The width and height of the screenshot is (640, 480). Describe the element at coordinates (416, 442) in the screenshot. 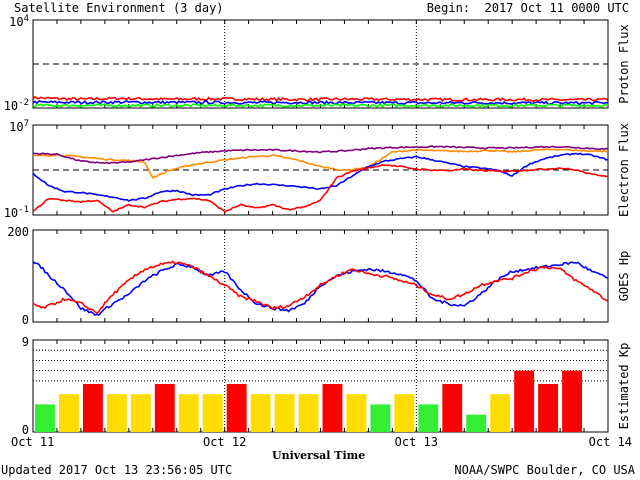

I see `x-tick-label: Oct 13` at that location.